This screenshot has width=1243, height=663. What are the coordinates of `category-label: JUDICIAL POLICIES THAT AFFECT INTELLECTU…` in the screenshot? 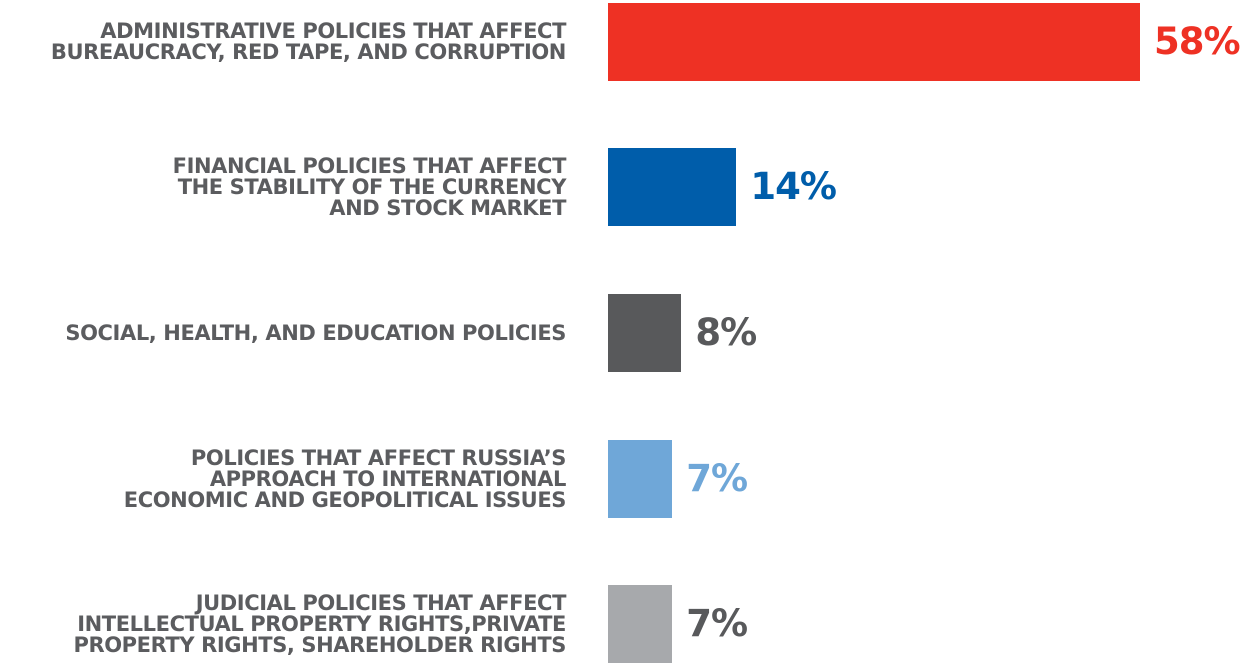 It's located at (319, 623).